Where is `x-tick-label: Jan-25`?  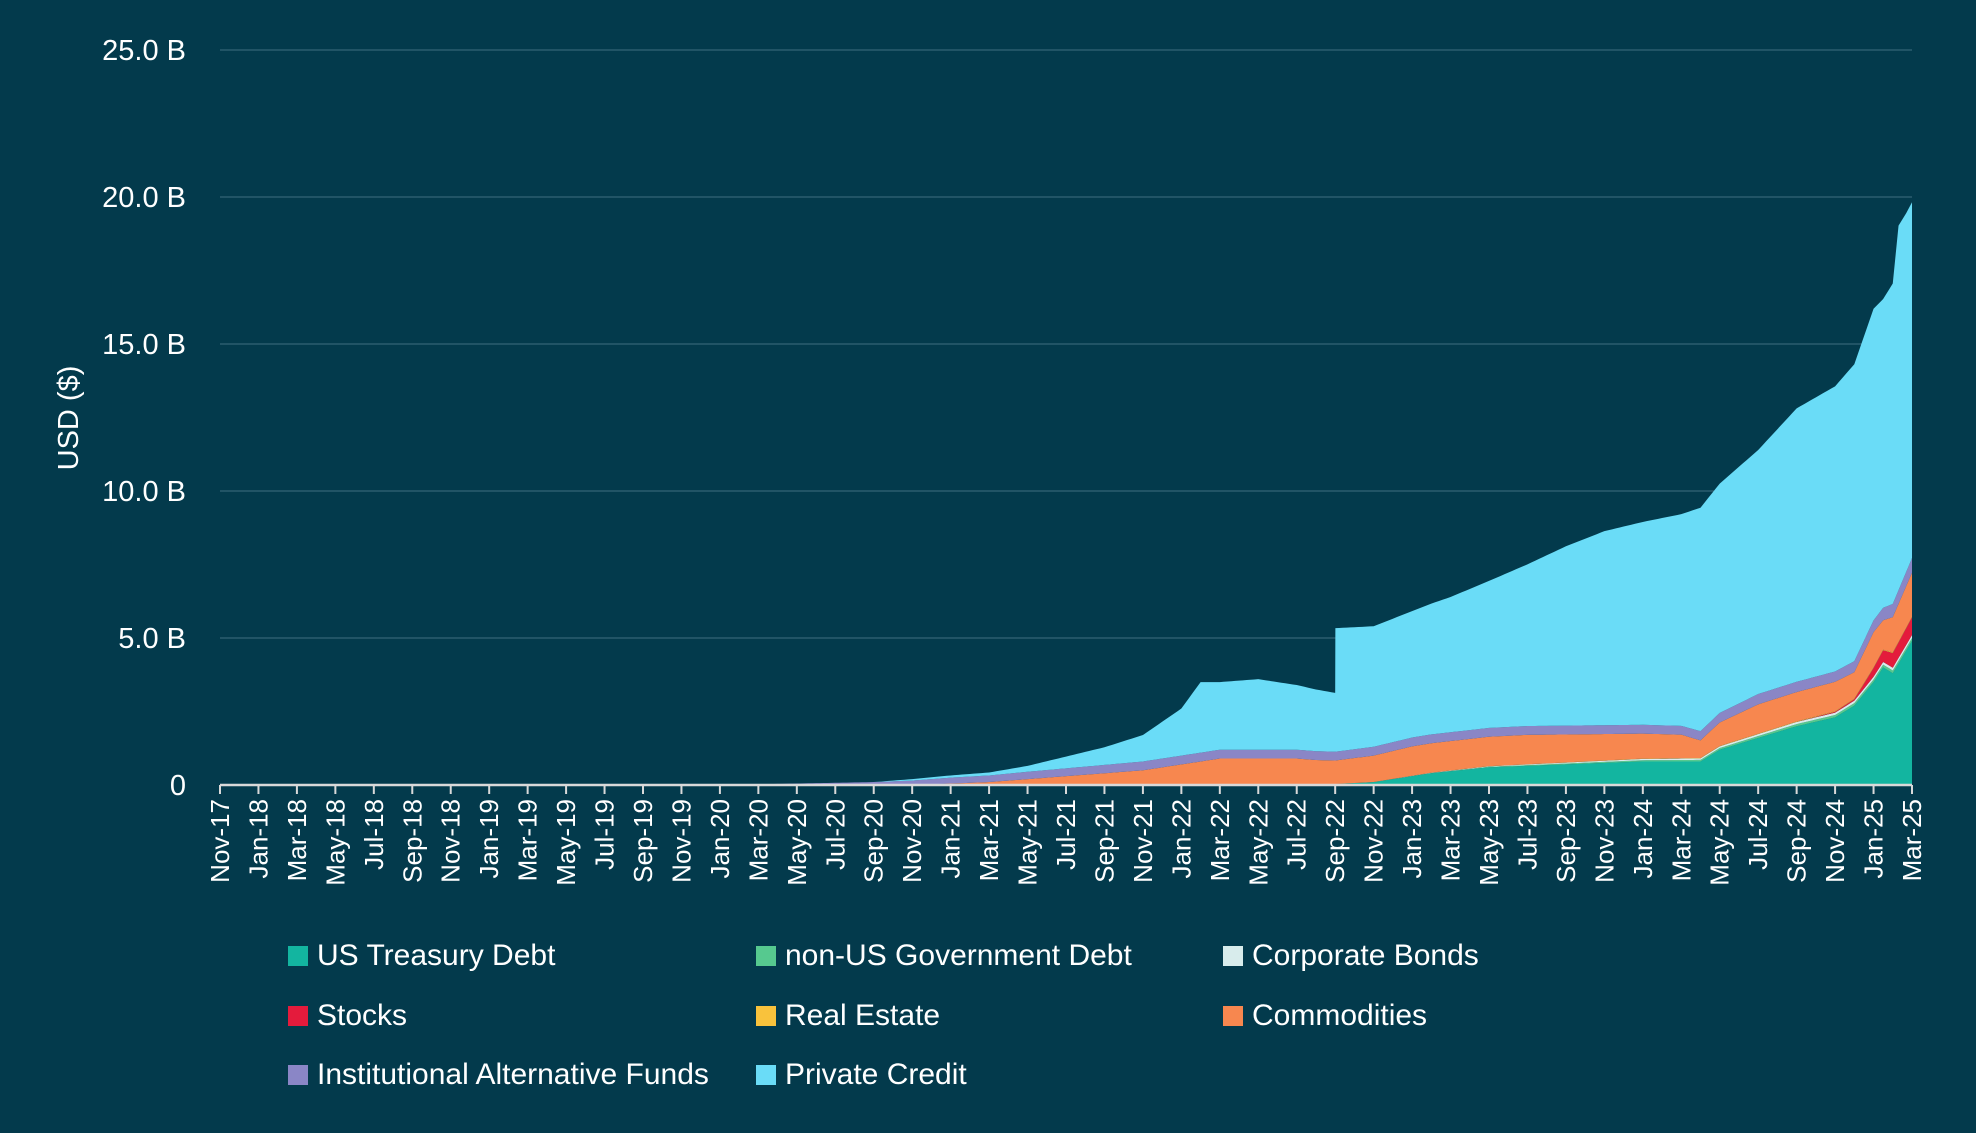
x-tick-label: Jan-25 is located at coordinates (1874, 839).